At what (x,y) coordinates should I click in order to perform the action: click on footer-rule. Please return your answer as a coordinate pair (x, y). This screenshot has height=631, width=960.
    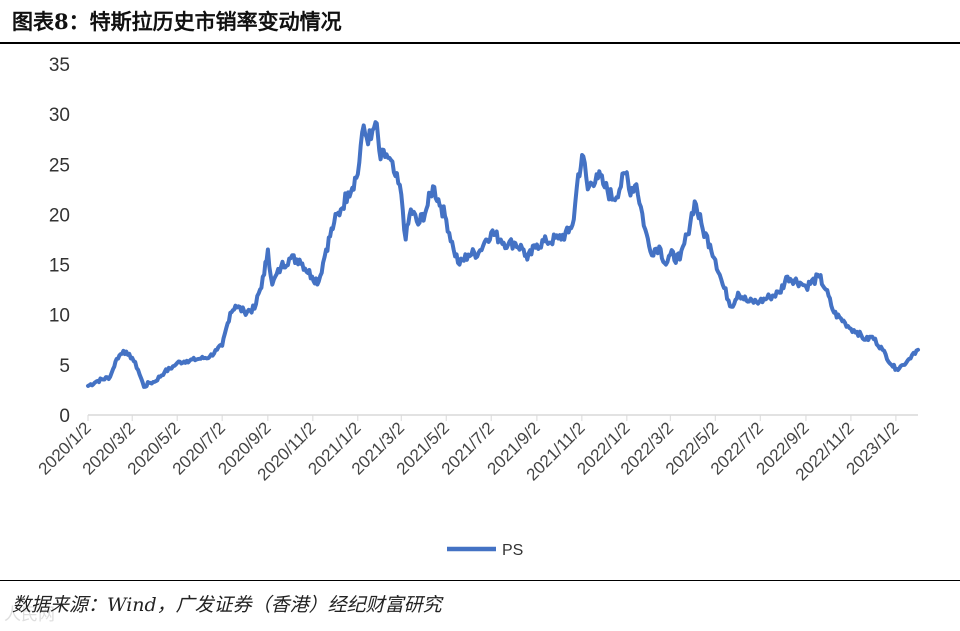
    Looking at the image, I should click on (480, 580).